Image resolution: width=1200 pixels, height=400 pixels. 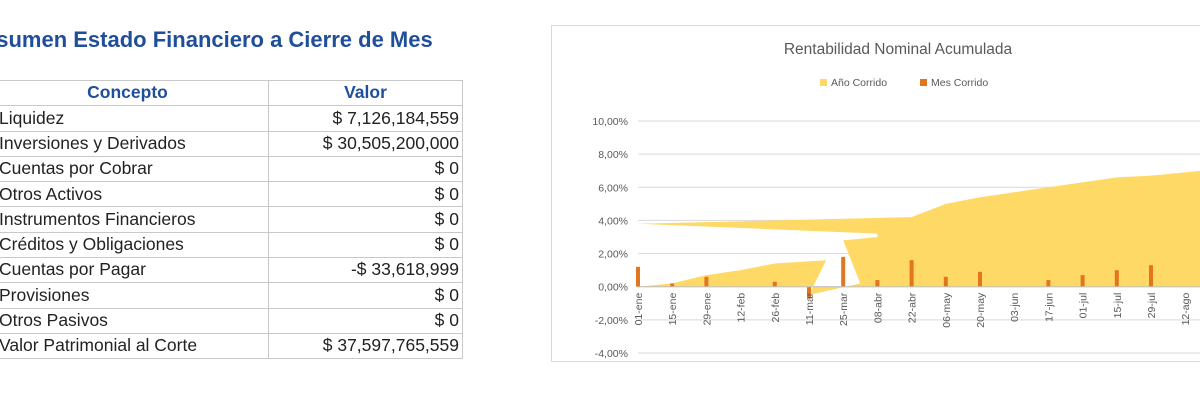 I want to click on x-tick-label: 15-jul, so click(x=1118, y=306).